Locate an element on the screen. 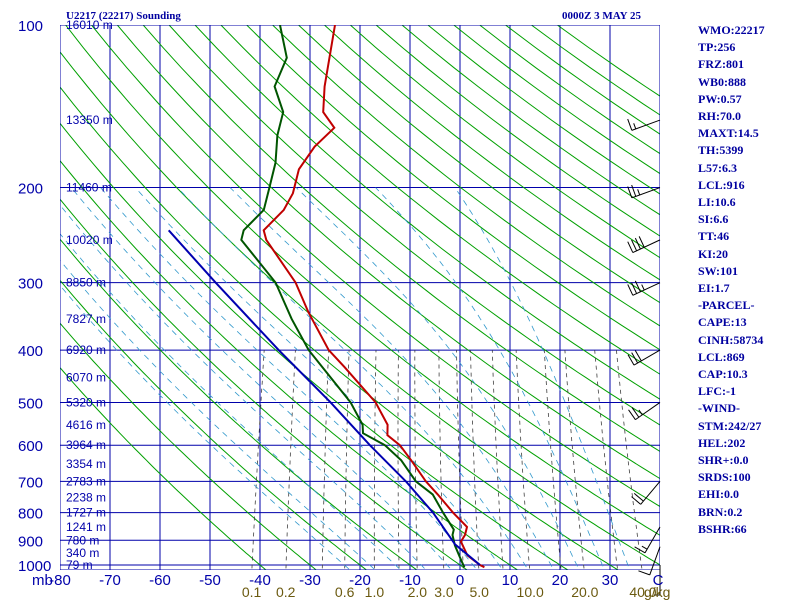  index-row: WMO:22217 is located at coordinates (731, 30).